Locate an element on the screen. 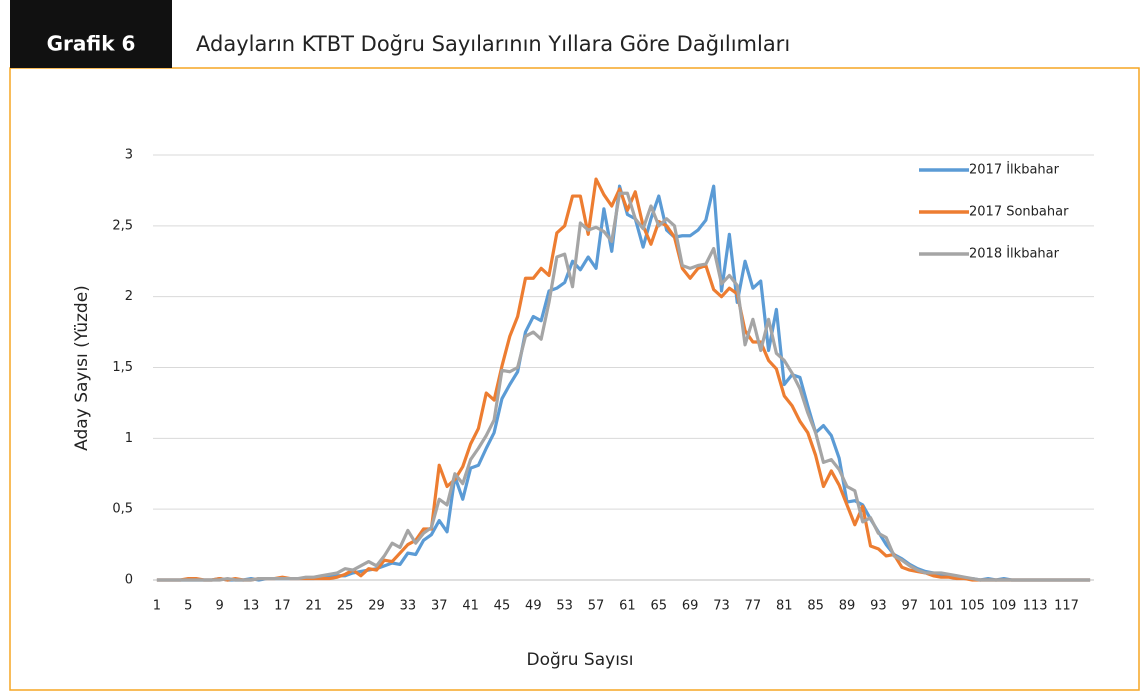  y-axis-label: Aday Sayısı (Yüzde) is located at coordinates (82, 368).